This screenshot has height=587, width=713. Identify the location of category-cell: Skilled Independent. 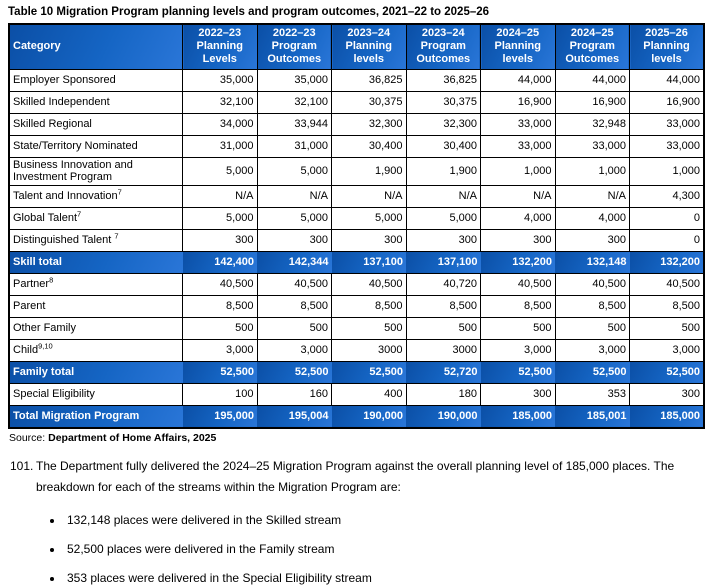
(95, 102).